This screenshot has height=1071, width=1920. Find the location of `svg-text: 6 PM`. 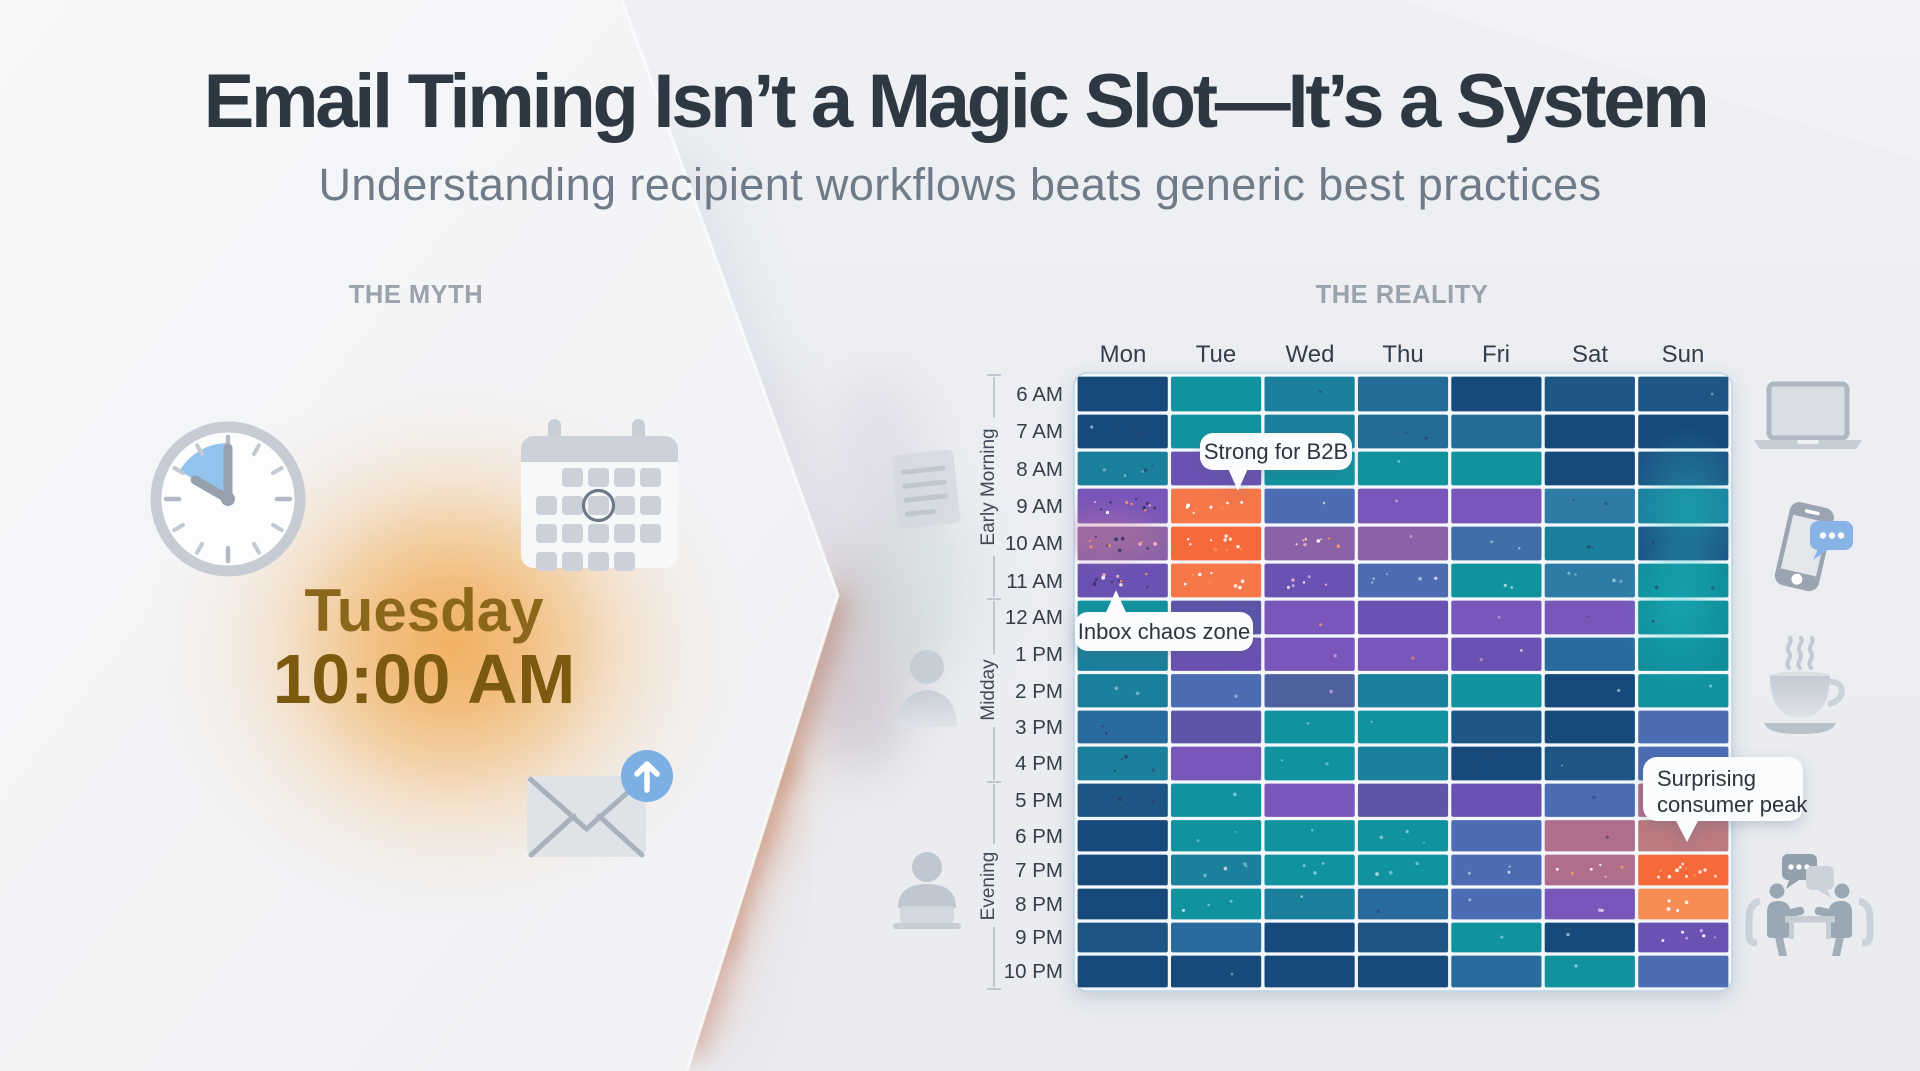

svg-text: 6 PM is located at coordinates (1039, 836).